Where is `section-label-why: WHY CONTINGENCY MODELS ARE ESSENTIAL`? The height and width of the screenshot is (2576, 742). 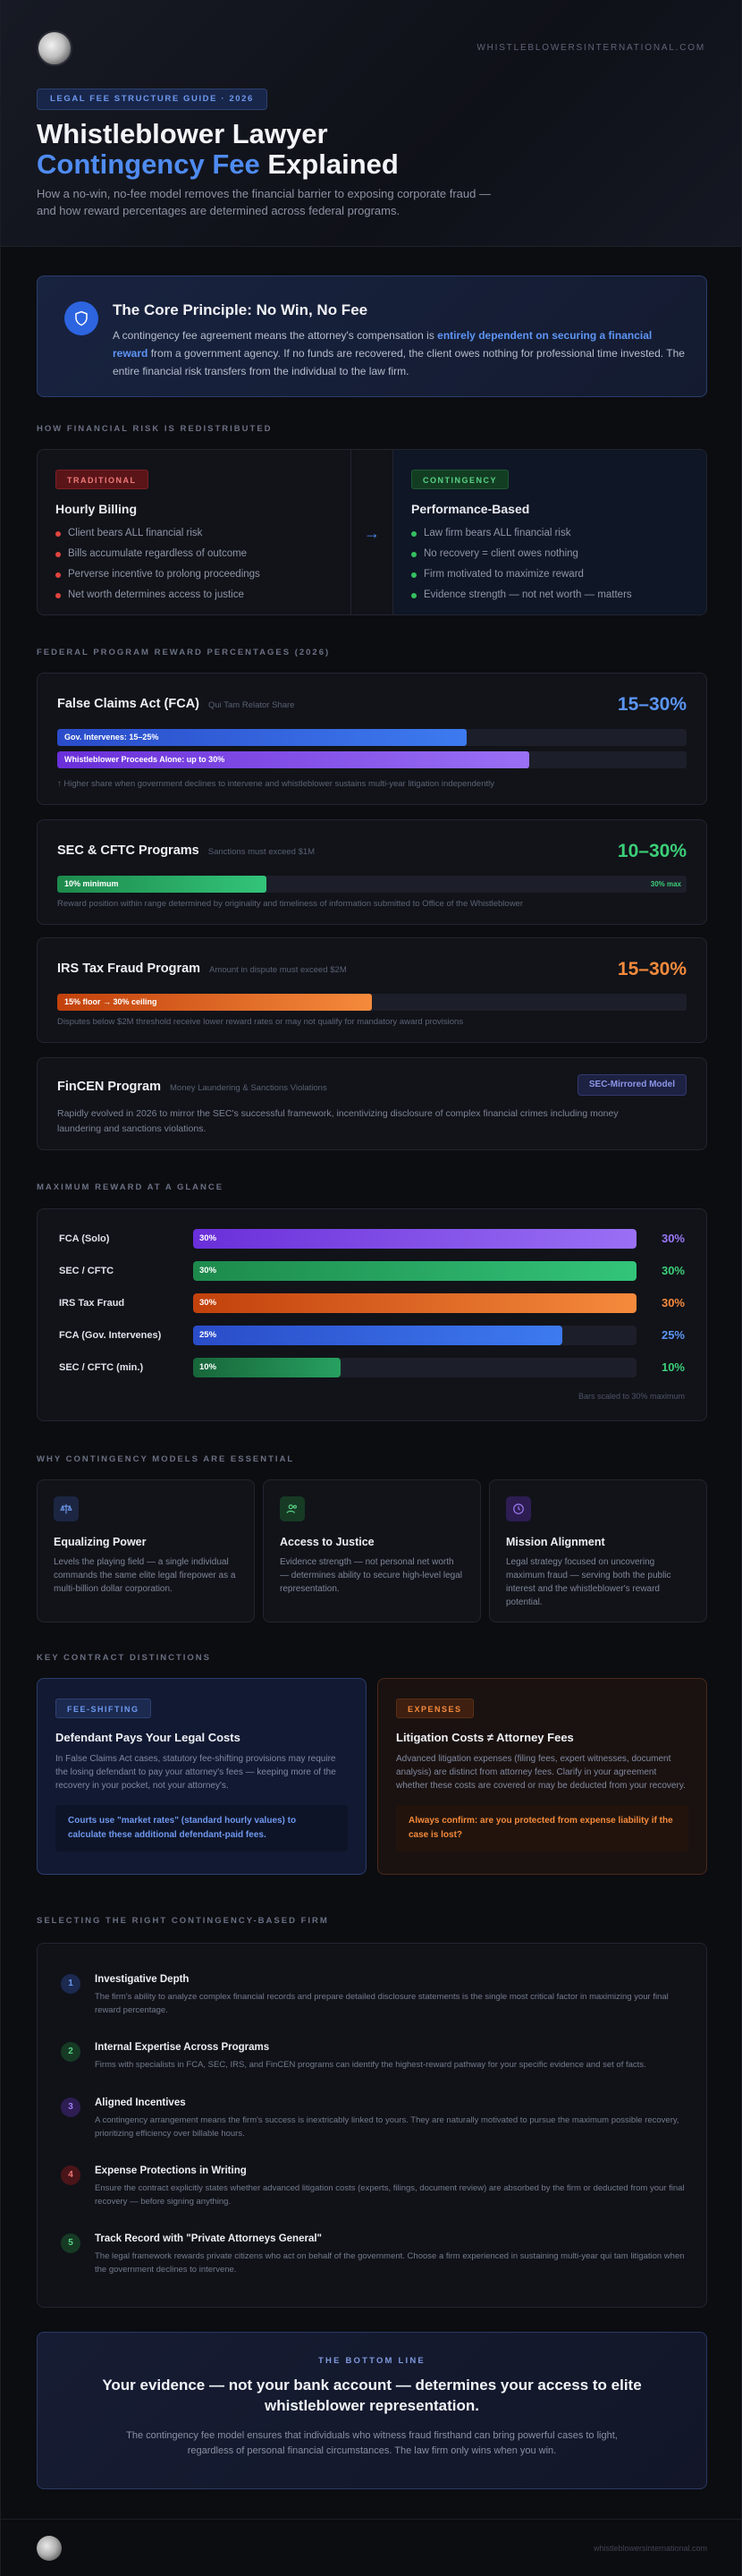 section-label-why: WHY CONTINGENCY MODELS ARE ESSENTIAL is located at coordinates (166, 1459).